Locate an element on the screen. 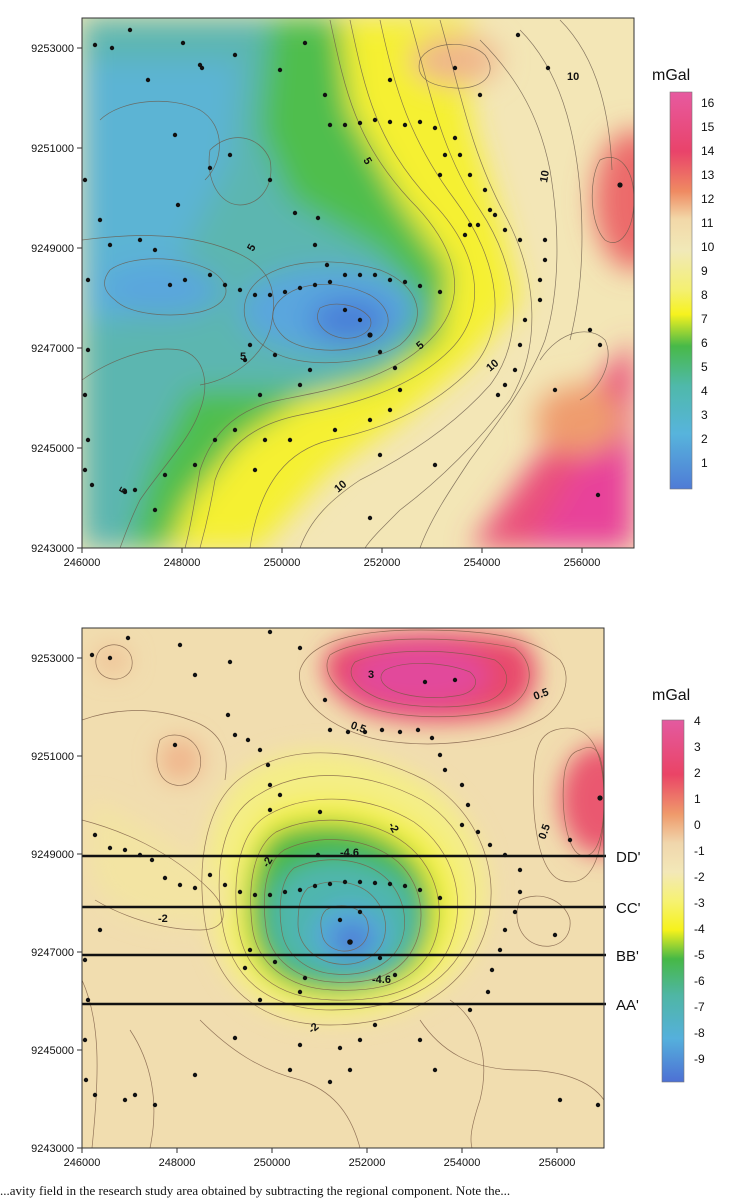 The image size is (742, 1200). profile-label-aa: AA' is located at coordinates (627, 1005).